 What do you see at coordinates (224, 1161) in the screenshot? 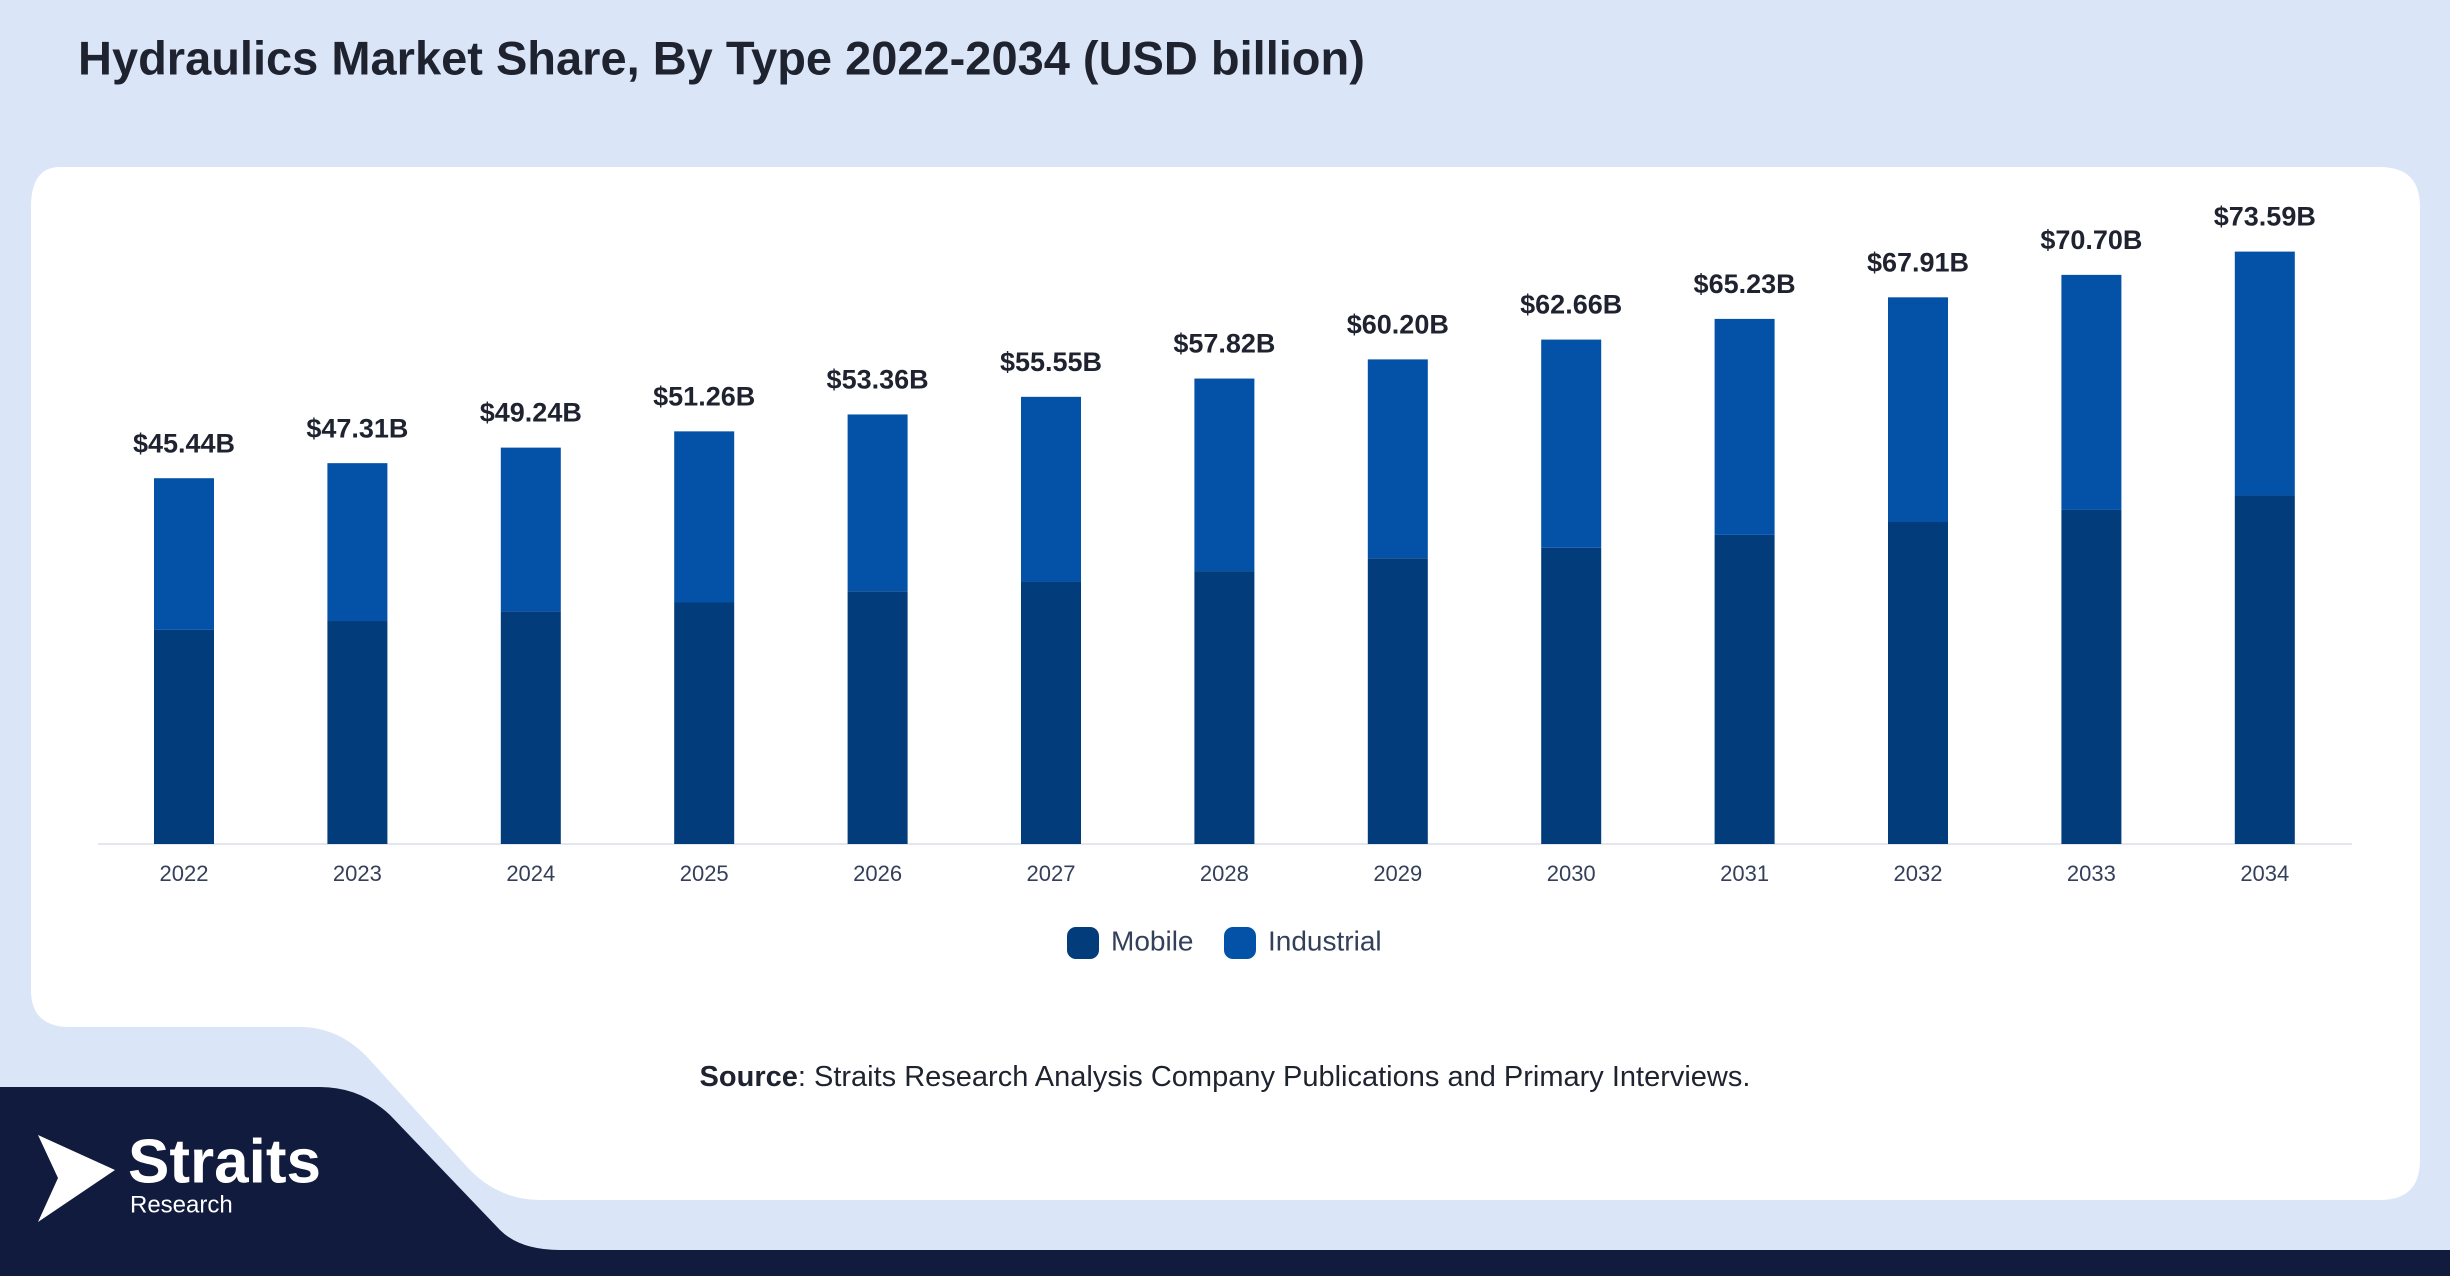
I see `logo-name: Straits` at bounding box center [224, 1161].